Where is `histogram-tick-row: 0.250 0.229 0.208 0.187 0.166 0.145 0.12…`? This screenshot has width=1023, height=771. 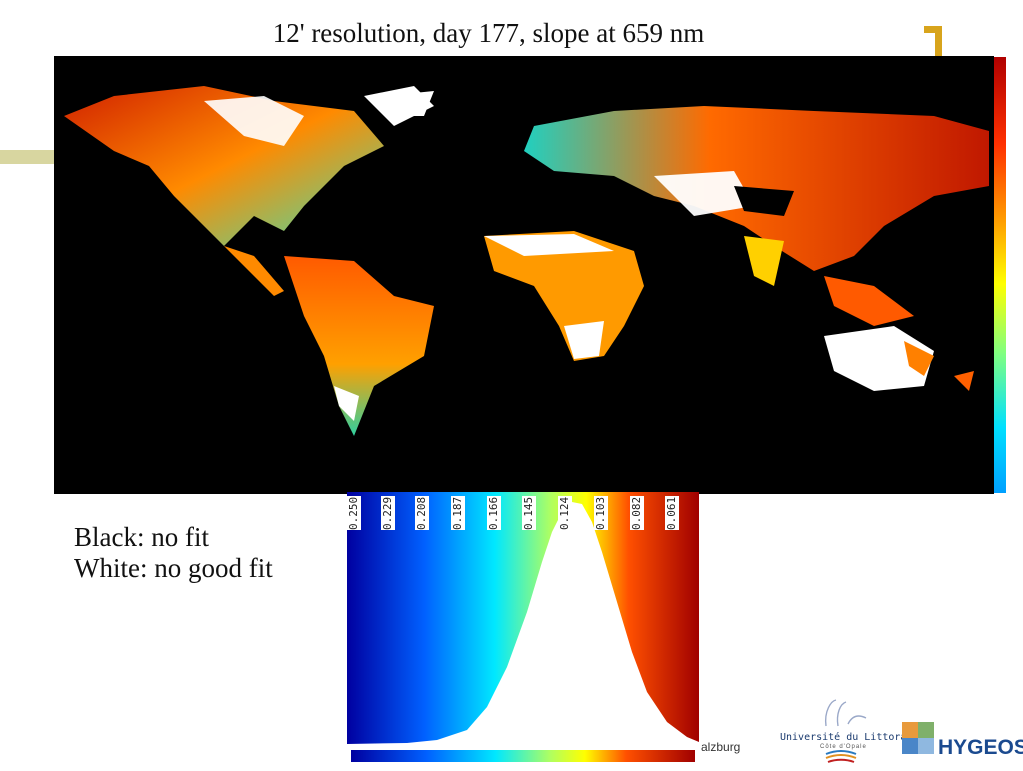 histogram-tick-row: 0.250 0.229 0.208 0.187 0.166 0.145 0.12… is located at coordinates (523, 512).